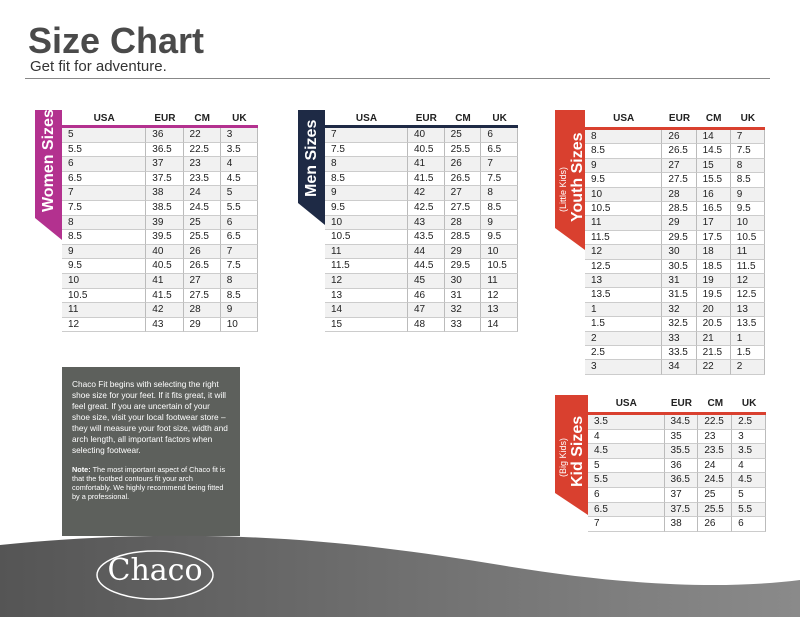 Image resolution: width=800 pixels, height=617 pixels. What do you see at coordinates (626, 437) in the screenshot?
I see `table-cell: 4` at bounding box center [626, 437].